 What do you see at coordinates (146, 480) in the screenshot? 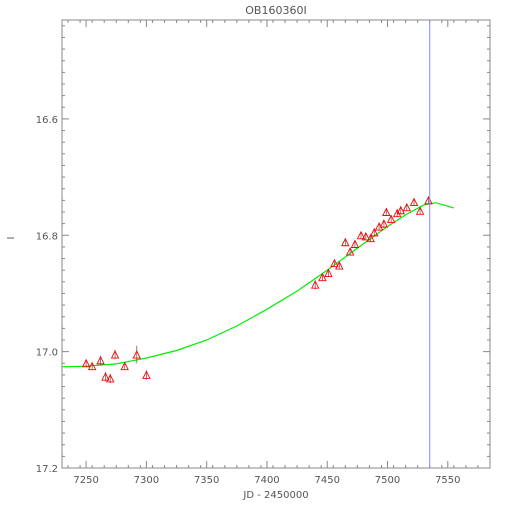
I see `x-tick-label: 7300` at bounding box center [146, 480].